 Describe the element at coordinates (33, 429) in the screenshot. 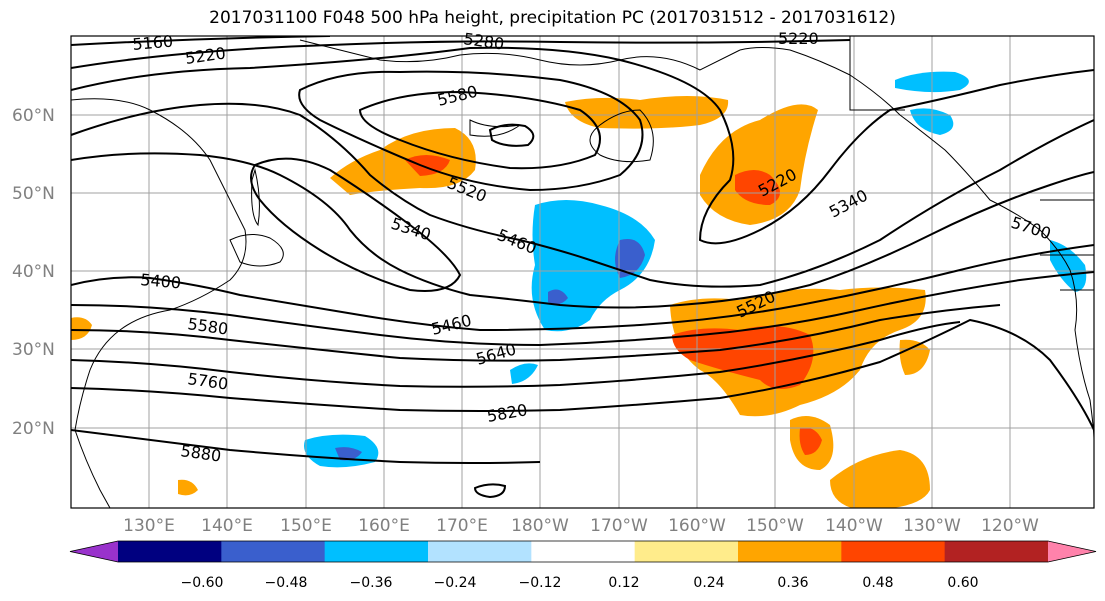

I see `lat-label: 20°N` at that location.